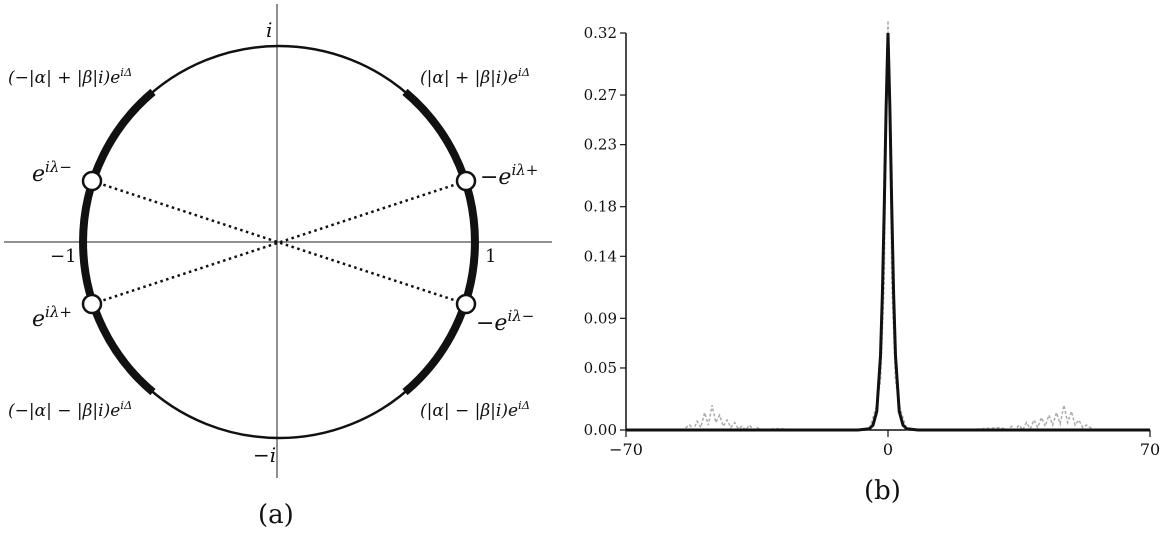 This screenshot has width=1169, height=536. Describe the element at coordinates (269, 30) in the screenshot. I see `axis-label-top: i` at that location.